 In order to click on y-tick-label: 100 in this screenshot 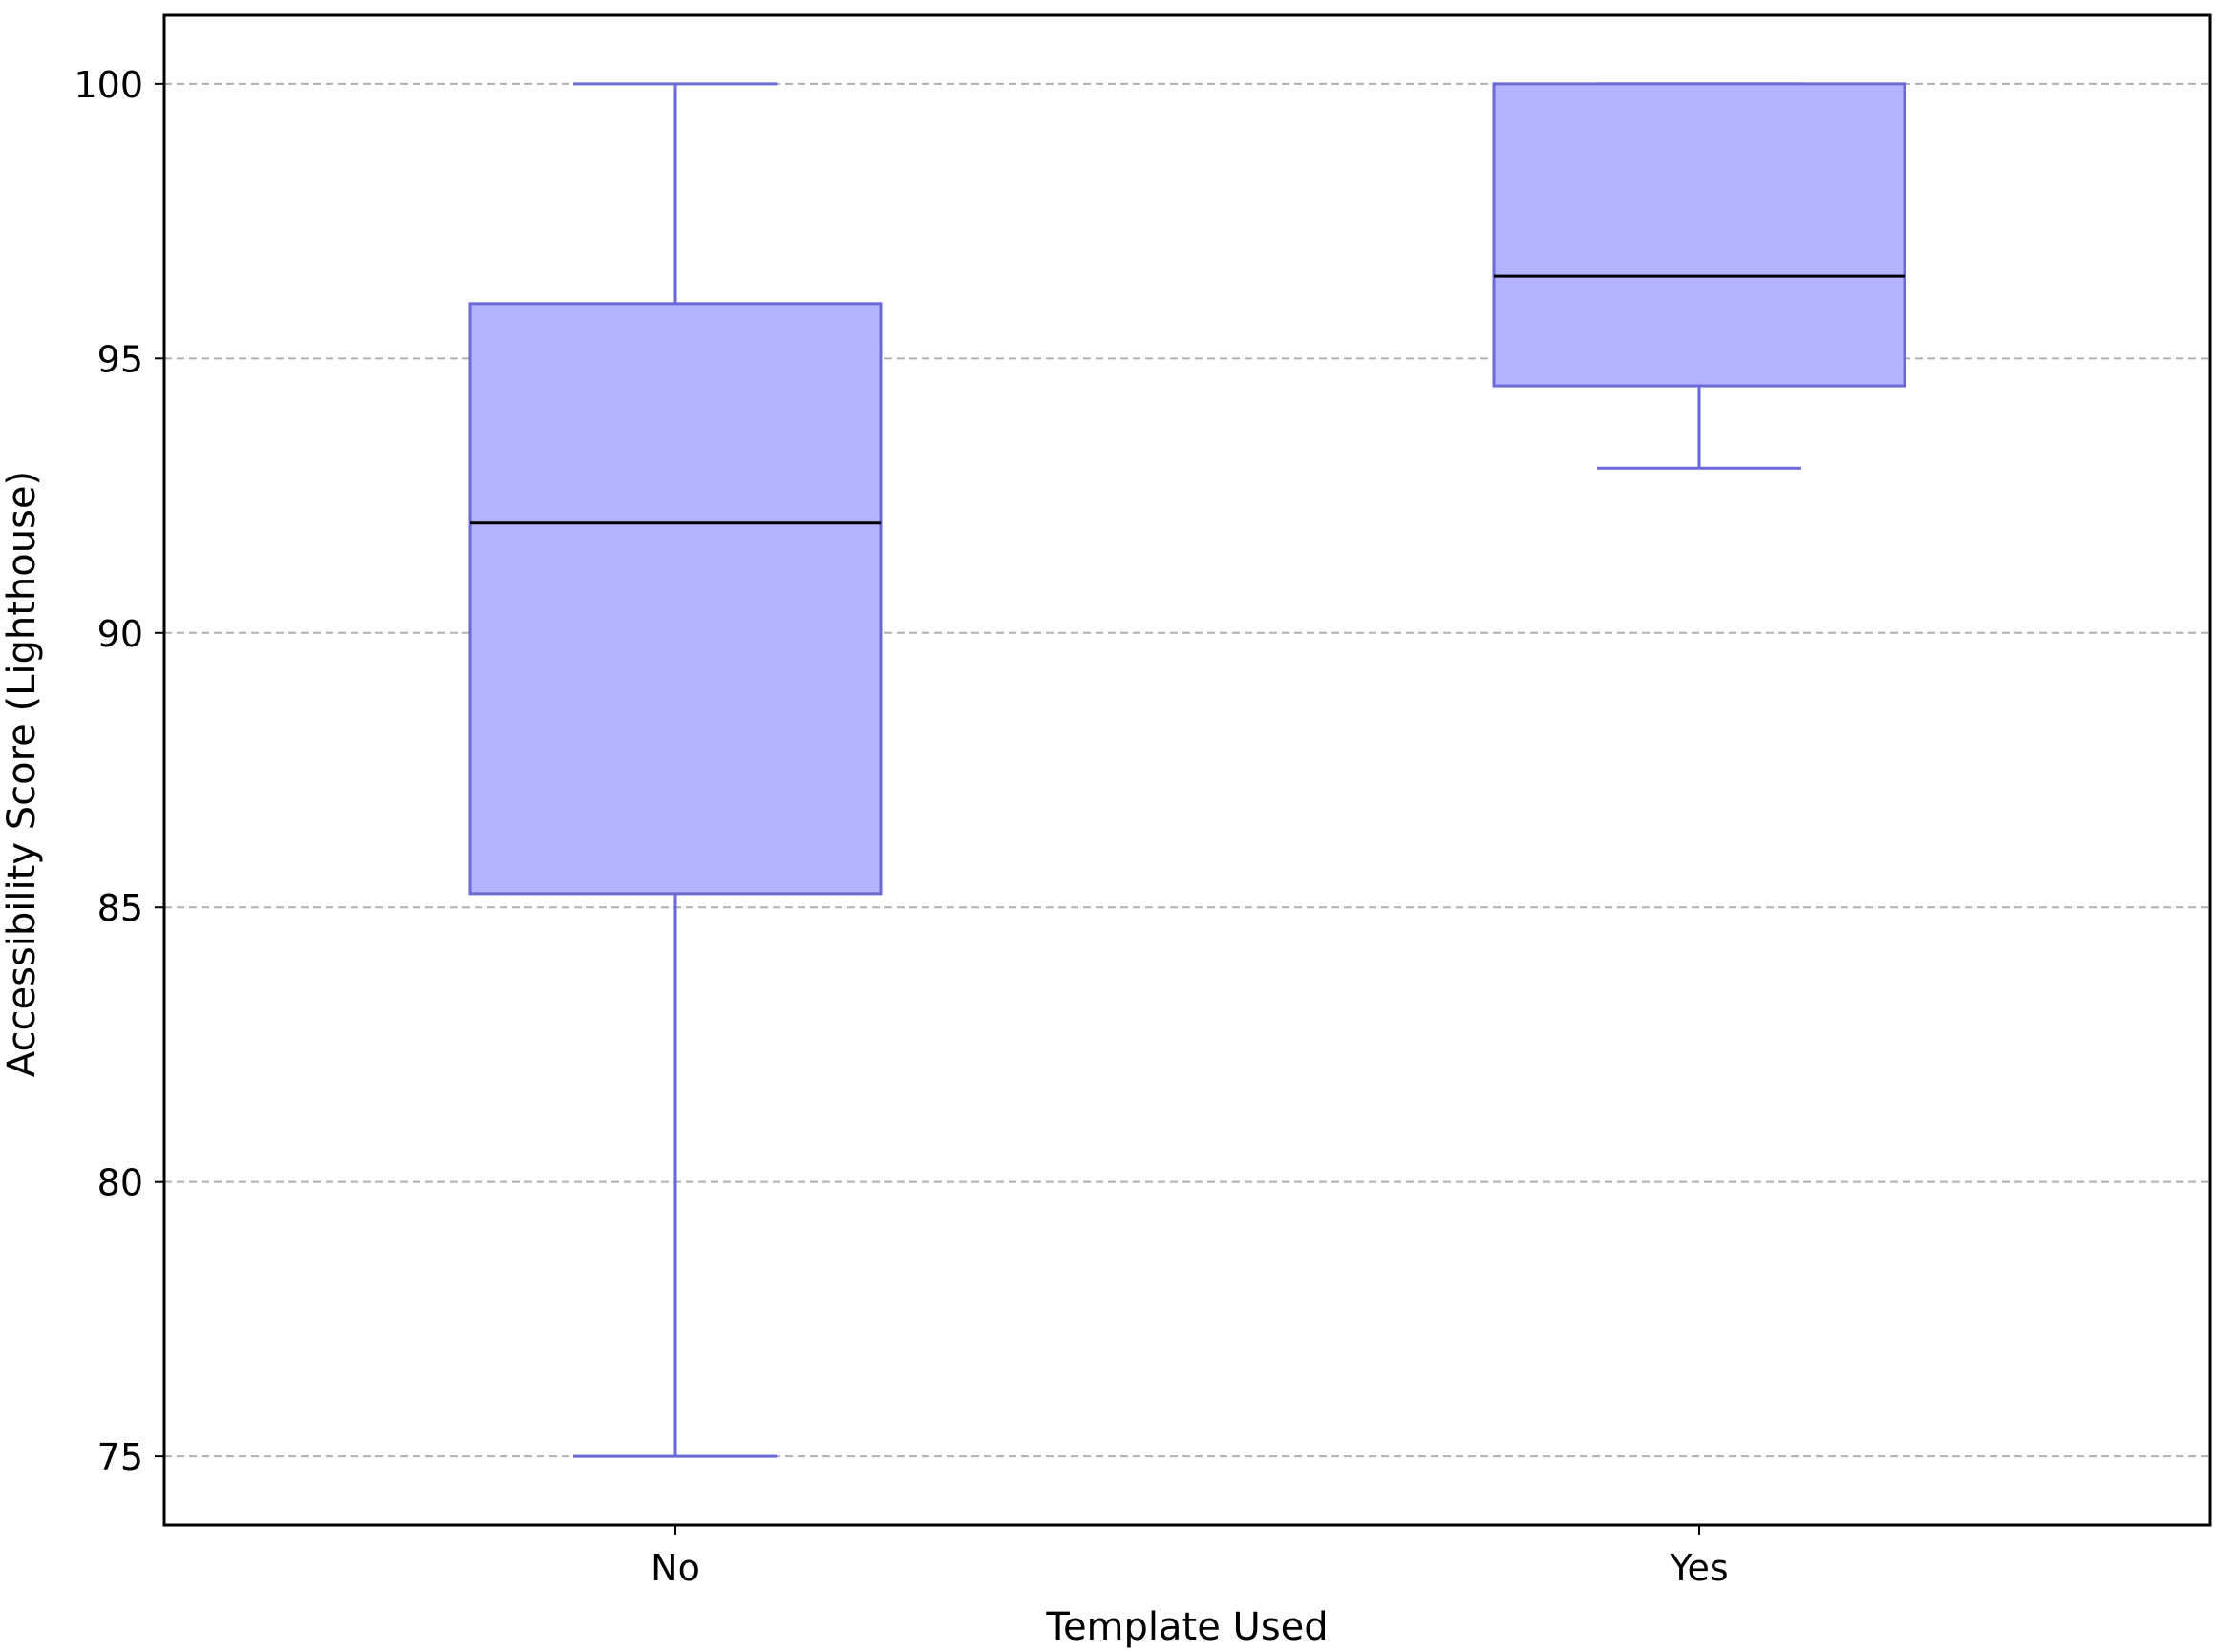, I will do `click(109, 85)`.